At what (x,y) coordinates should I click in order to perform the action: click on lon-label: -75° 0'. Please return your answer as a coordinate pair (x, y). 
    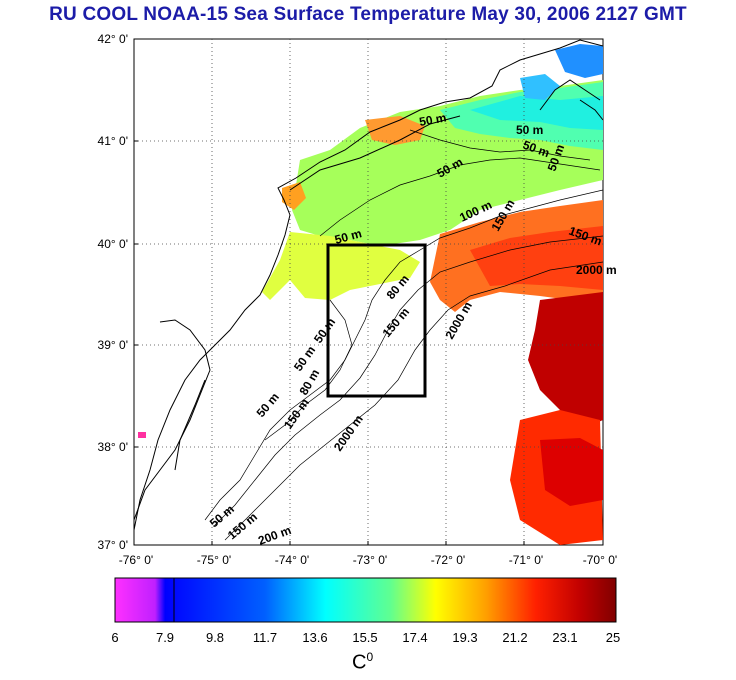
    Looking at the image, I should click on (214, 560).